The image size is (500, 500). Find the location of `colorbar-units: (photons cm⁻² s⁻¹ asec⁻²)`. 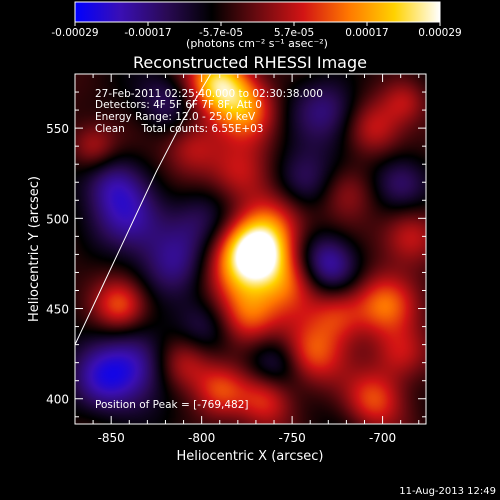

colorbar-units: (photons cm⁻² s⁻¹ asec⁻²) is located at coordinates (257, 43).